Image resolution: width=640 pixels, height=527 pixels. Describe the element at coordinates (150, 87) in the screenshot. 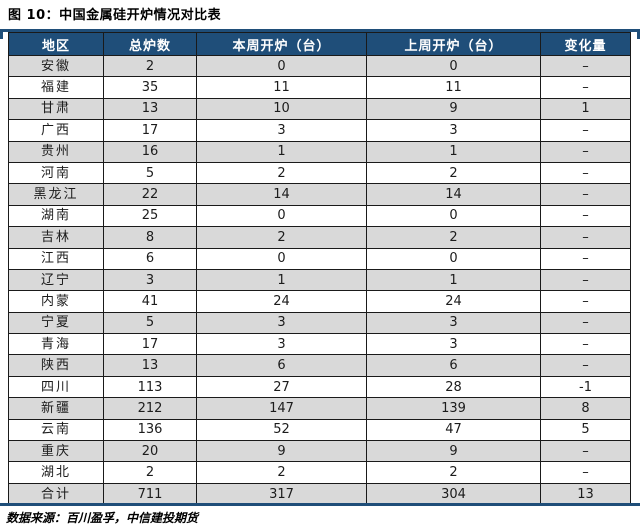

I see `total-furnaces-cell: 35` at that location.